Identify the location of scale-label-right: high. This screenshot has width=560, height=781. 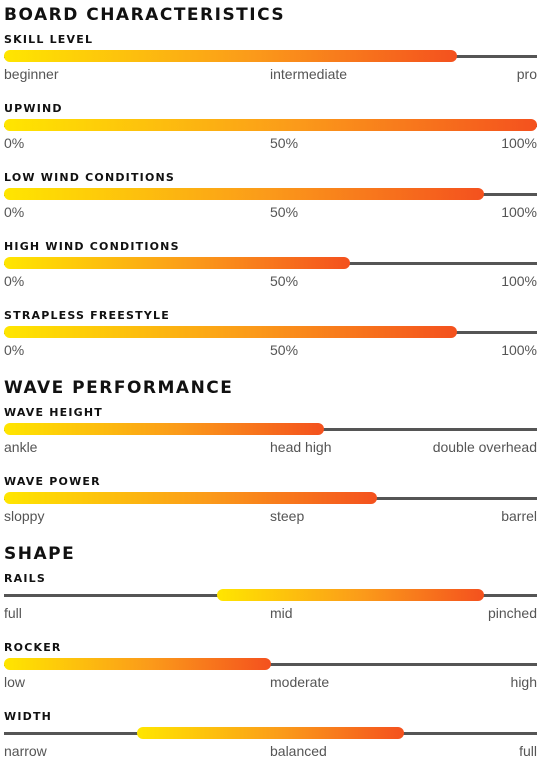
(523, 682).